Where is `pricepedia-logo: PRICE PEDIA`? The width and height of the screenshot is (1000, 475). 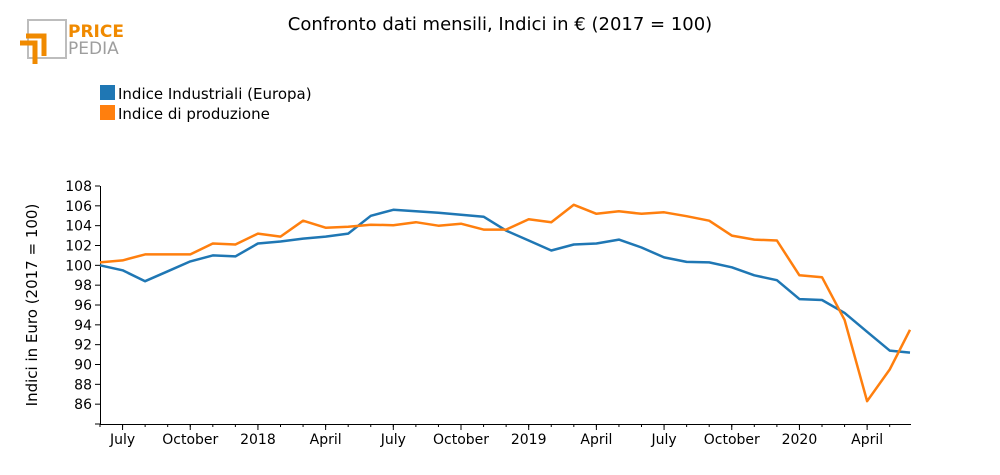
pricepedia-logo: PRICE PEDIA is located at coordinates (72, 41).